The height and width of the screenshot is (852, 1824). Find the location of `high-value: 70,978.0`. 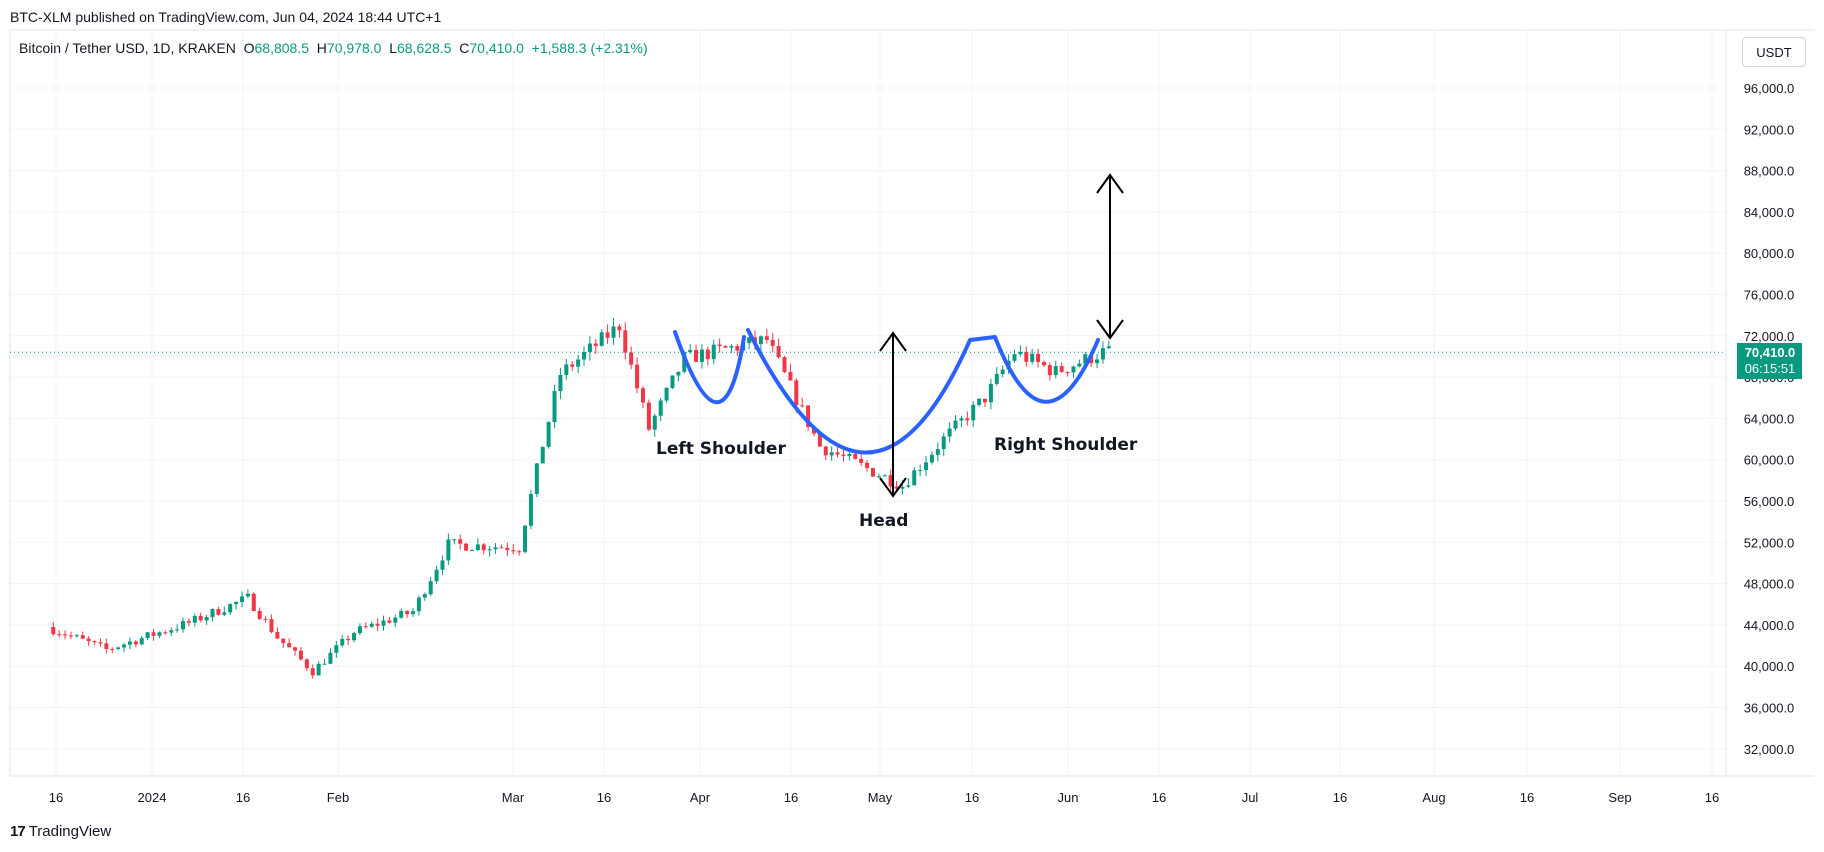

high-value: 70,978.0 is located at coordinates (354, 48).